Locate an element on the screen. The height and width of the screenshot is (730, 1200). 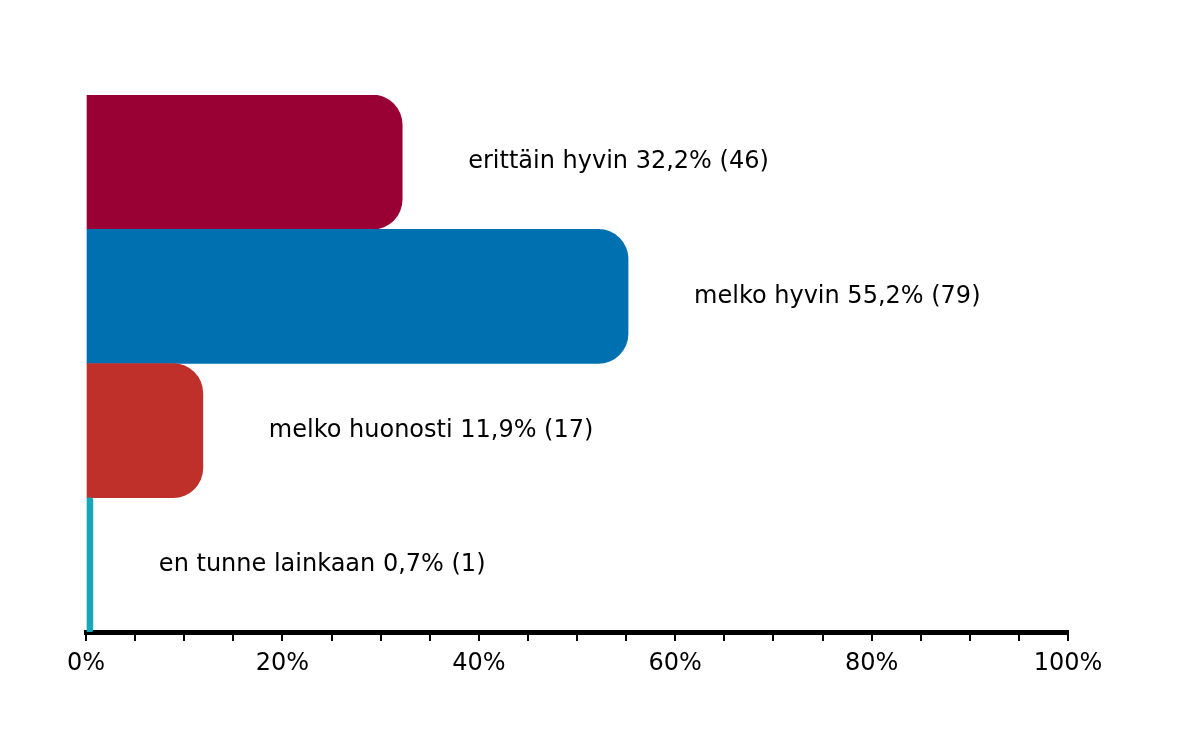
x-tick-label: 80% is located at coordinates (871, 661).